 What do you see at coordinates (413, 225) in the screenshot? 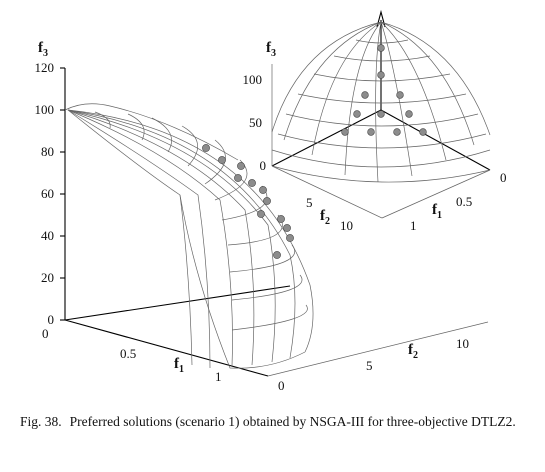
I see `inset-f1-tick: 1` at bounding box center [413, 225].